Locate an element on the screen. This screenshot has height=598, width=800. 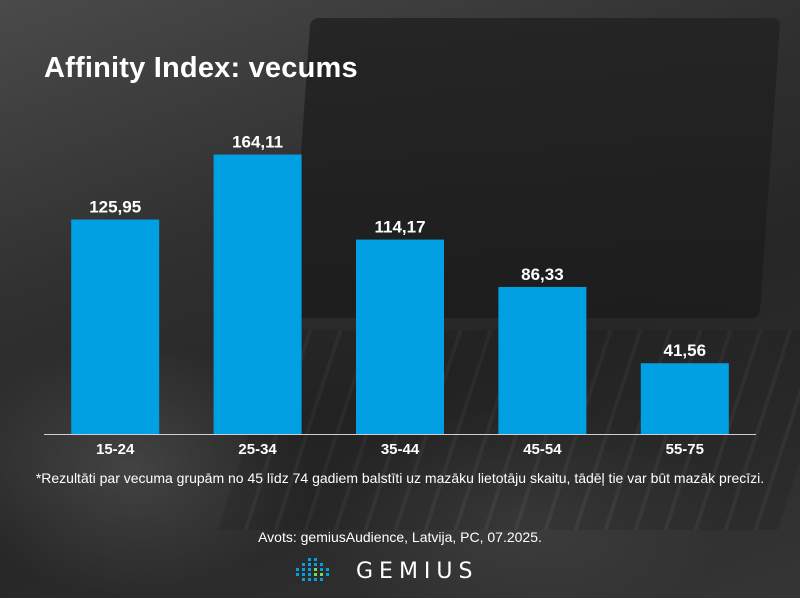
logo-text: GEMIUS is located at coordinates (417, 571).